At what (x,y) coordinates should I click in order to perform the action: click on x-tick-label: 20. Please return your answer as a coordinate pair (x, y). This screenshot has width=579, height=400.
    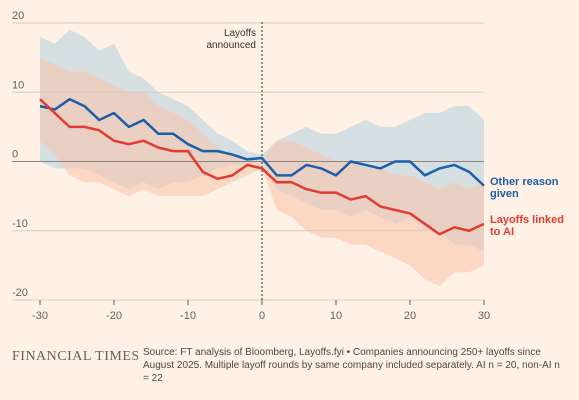
    Looking at the image, I should click on (410, 316).